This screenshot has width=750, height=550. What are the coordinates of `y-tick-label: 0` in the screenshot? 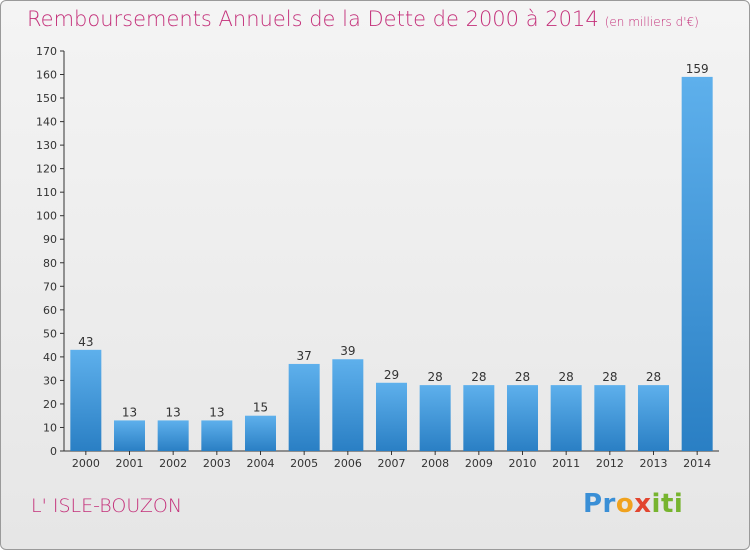 It's located at (53, 451).